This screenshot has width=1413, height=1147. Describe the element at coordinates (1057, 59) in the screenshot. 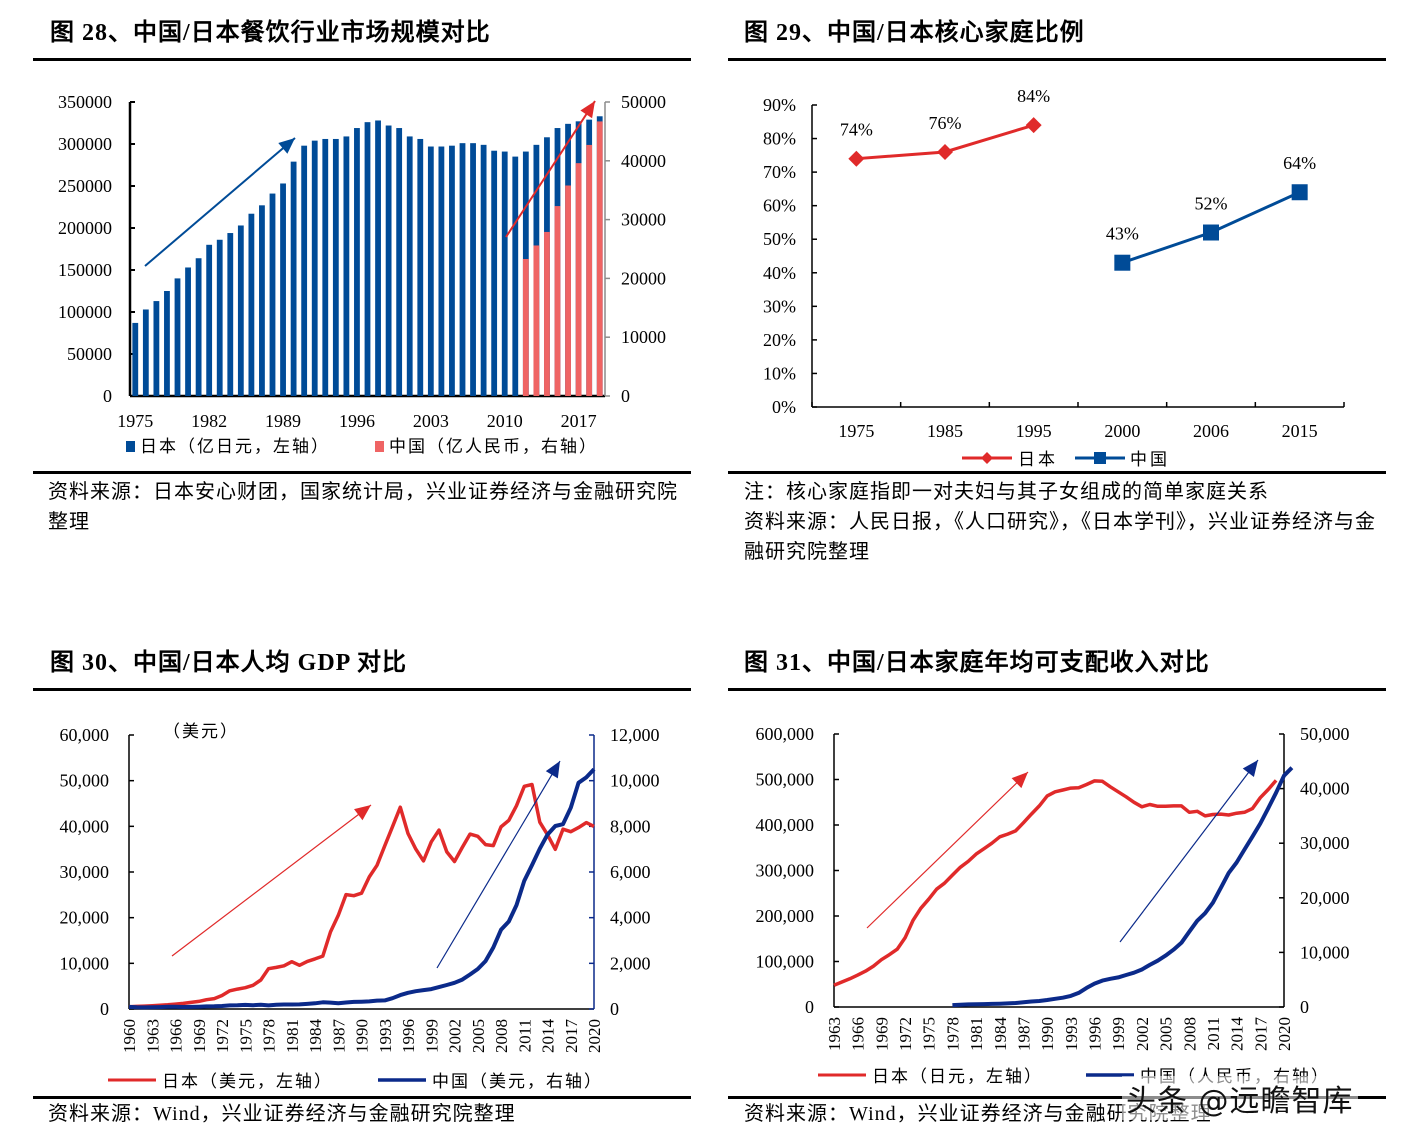

I see `fig29-title-rule` at that location.